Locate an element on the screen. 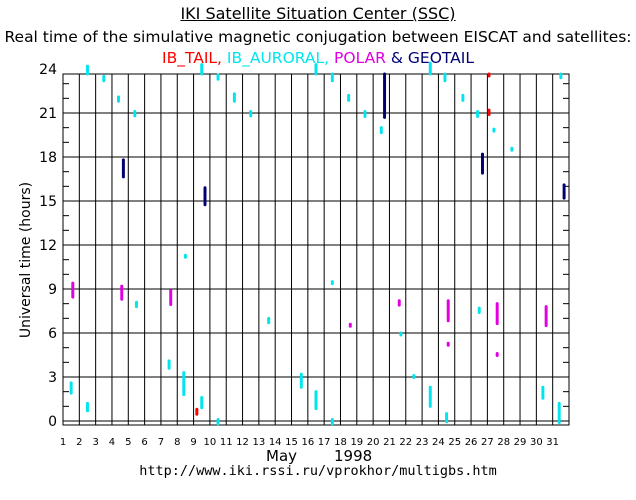 This screenshot has width=636, height=500. x-tick-label: 9 is located at coordinates (193, 442).